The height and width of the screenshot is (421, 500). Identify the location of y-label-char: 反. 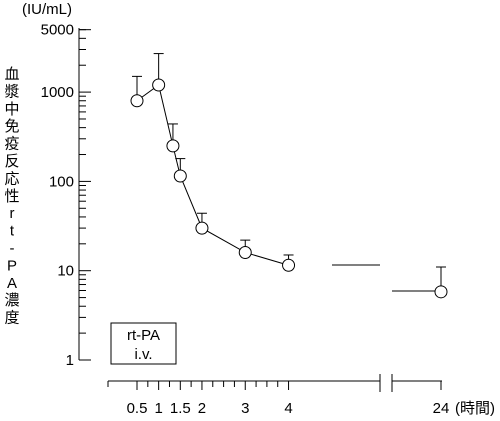
(11, 161).